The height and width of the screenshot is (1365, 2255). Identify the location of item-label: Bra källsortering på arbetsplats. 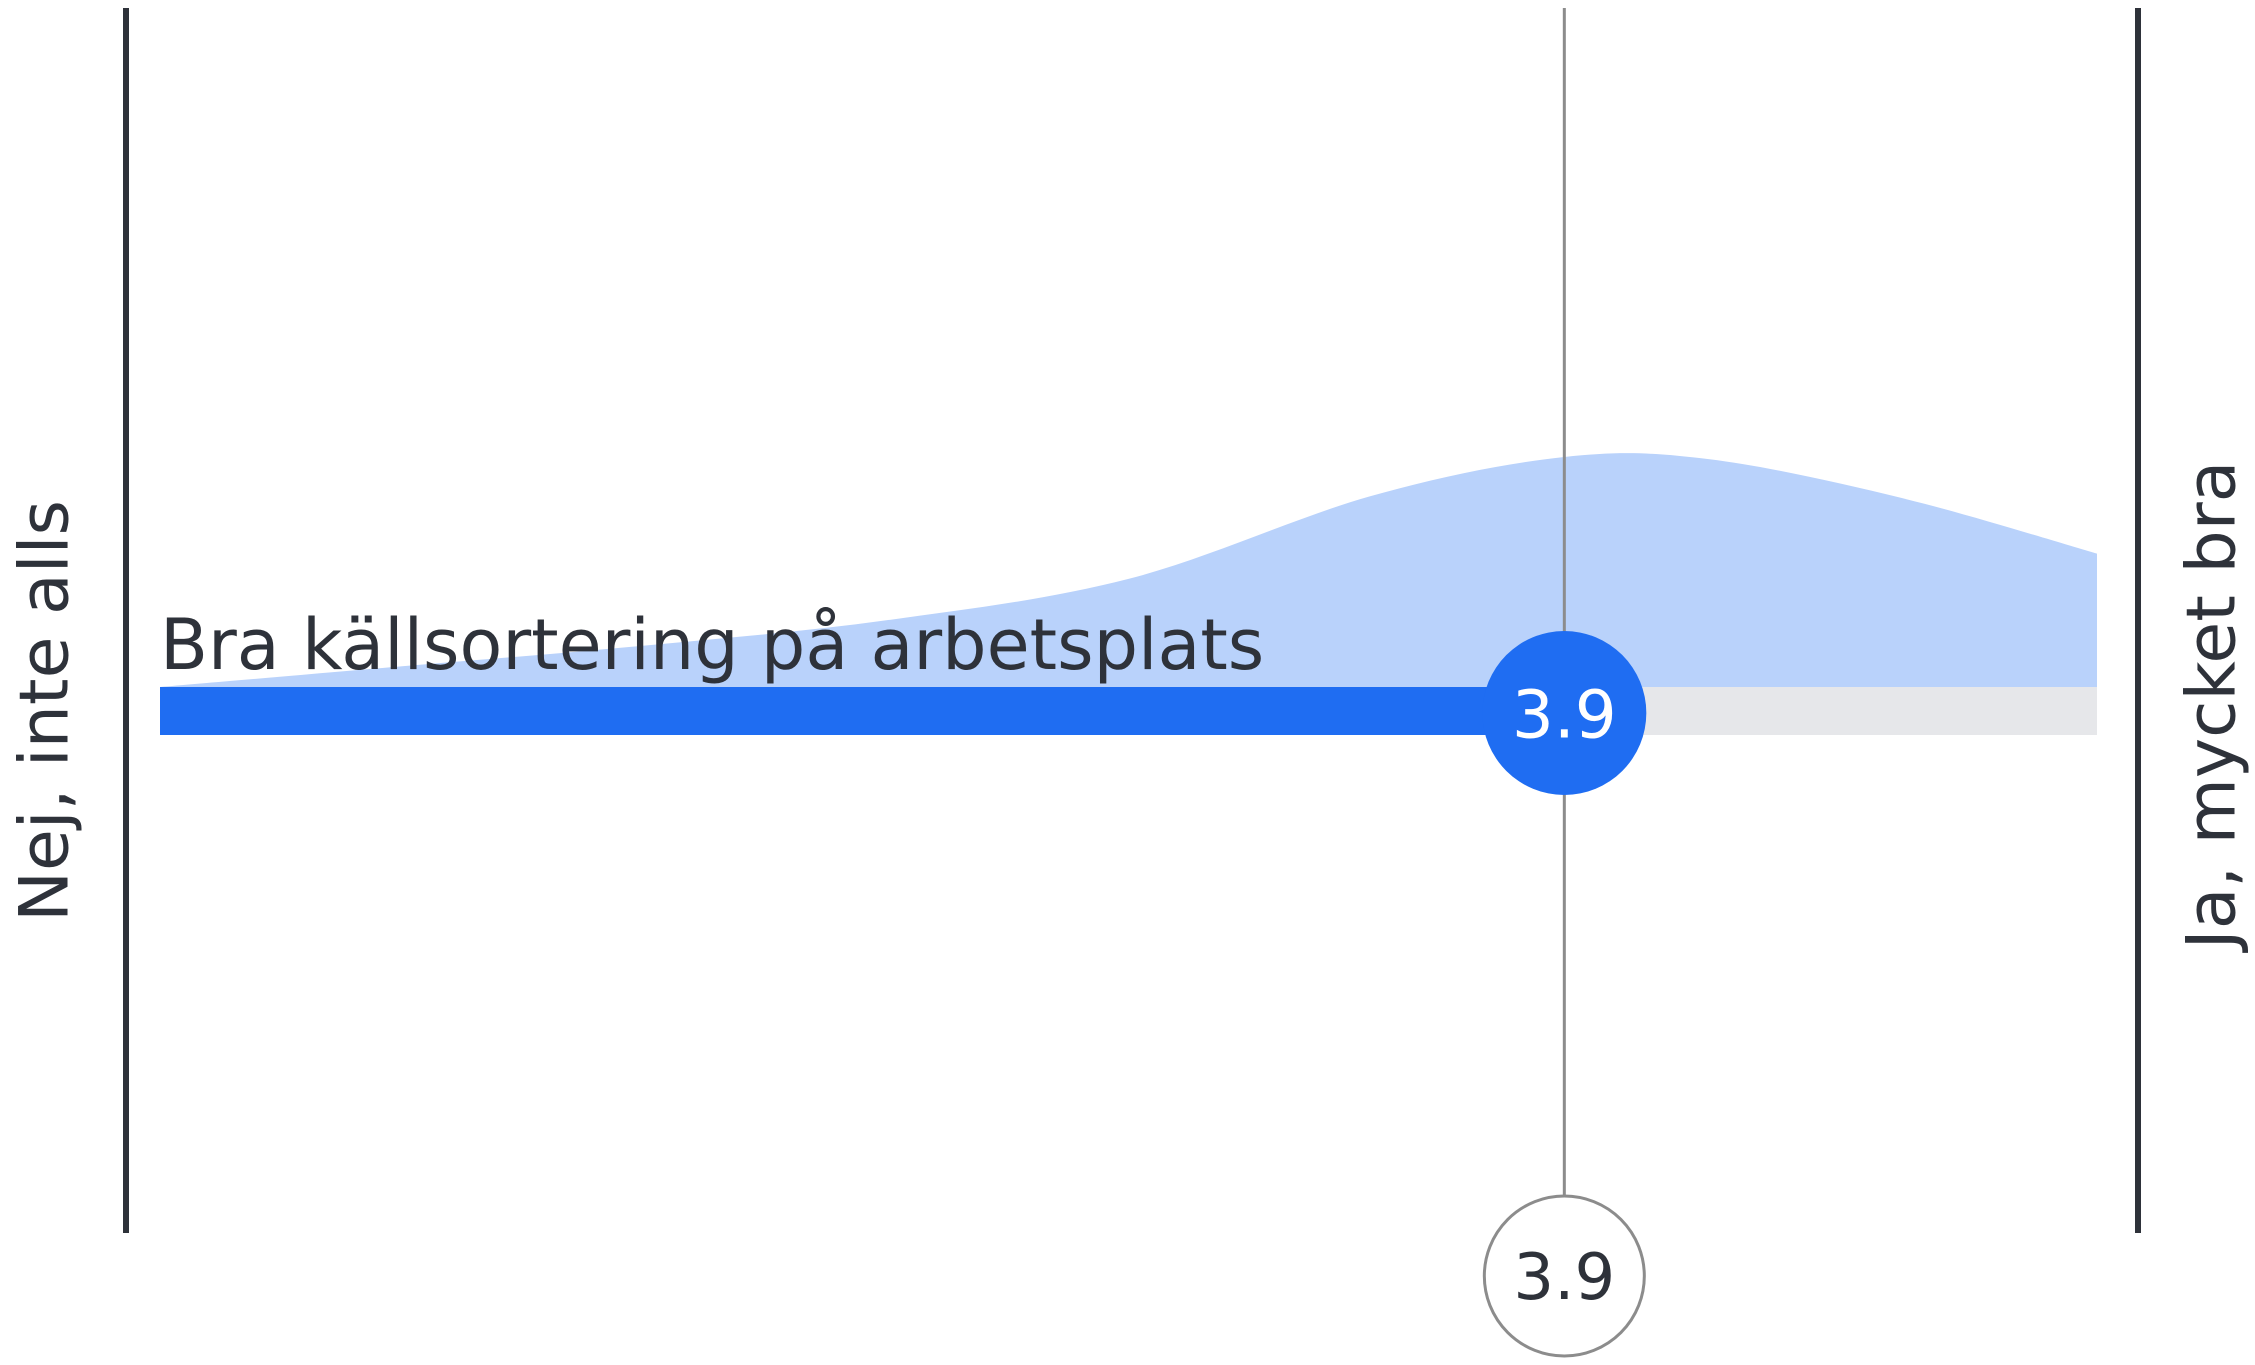
(712, 645).